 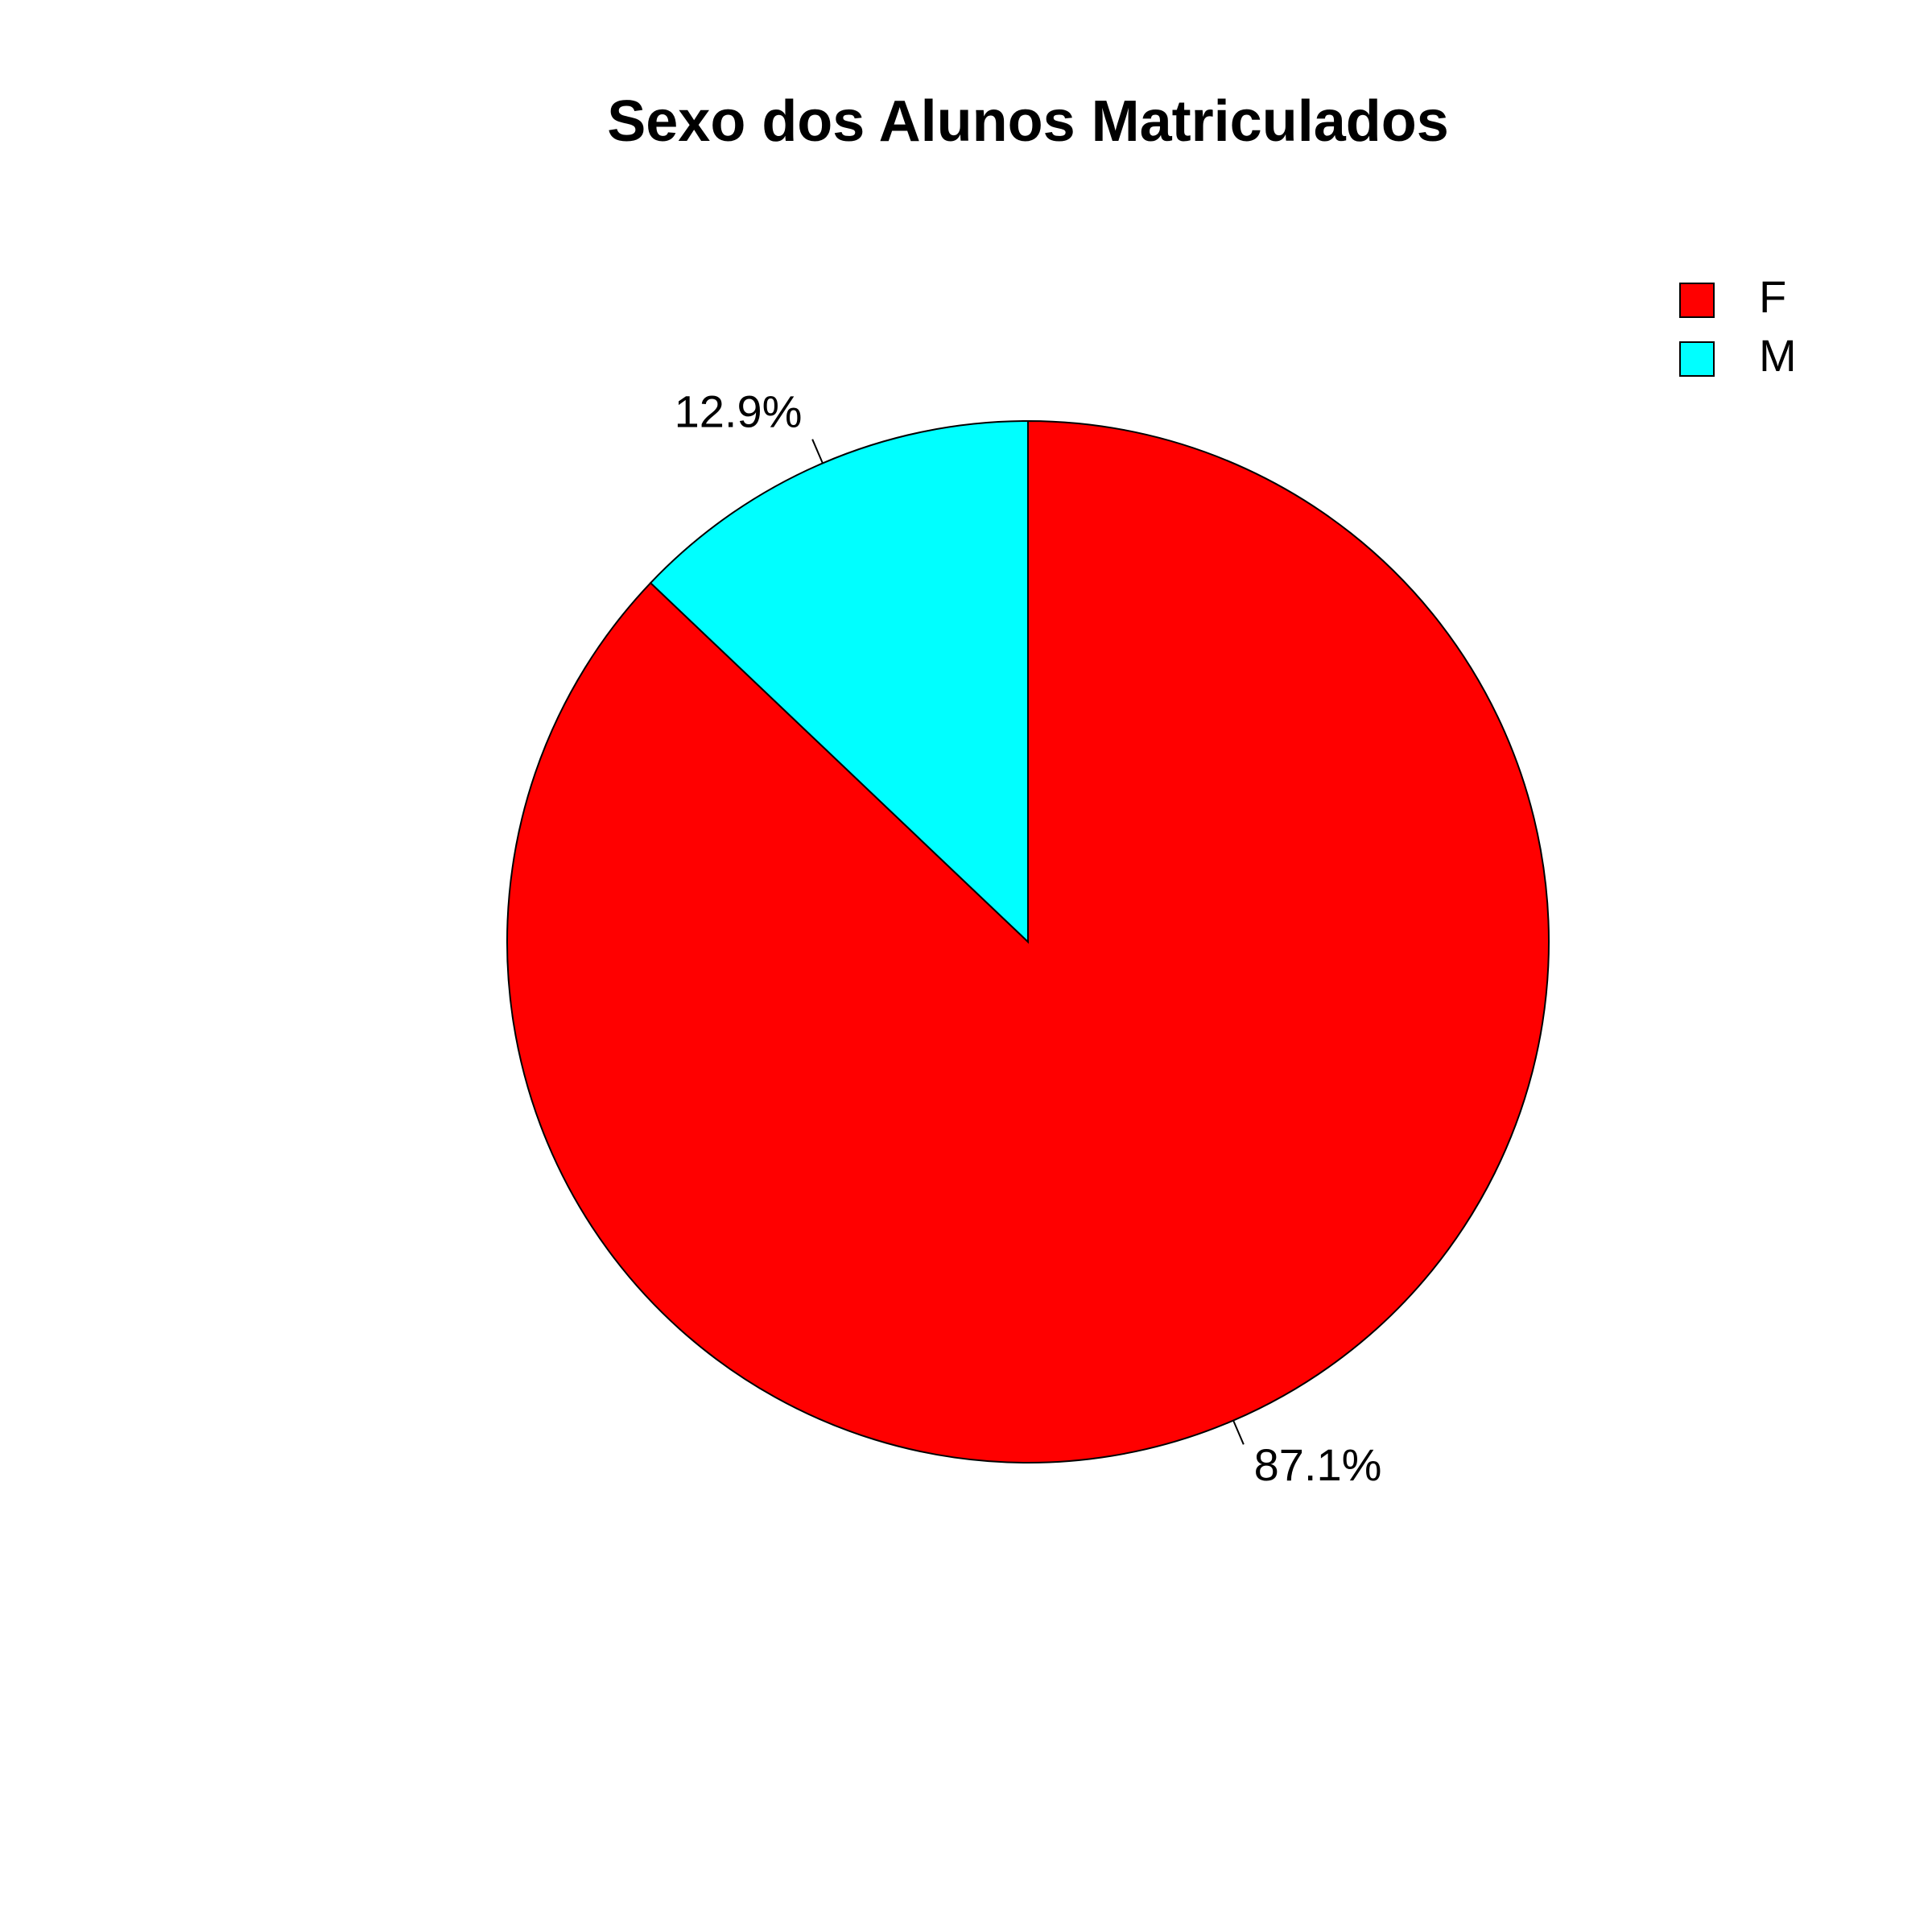 What do you see at coordinates (1238, 1432) in the screenshot?
I see `leader-line-f` at bounding box center [1238, 1432].